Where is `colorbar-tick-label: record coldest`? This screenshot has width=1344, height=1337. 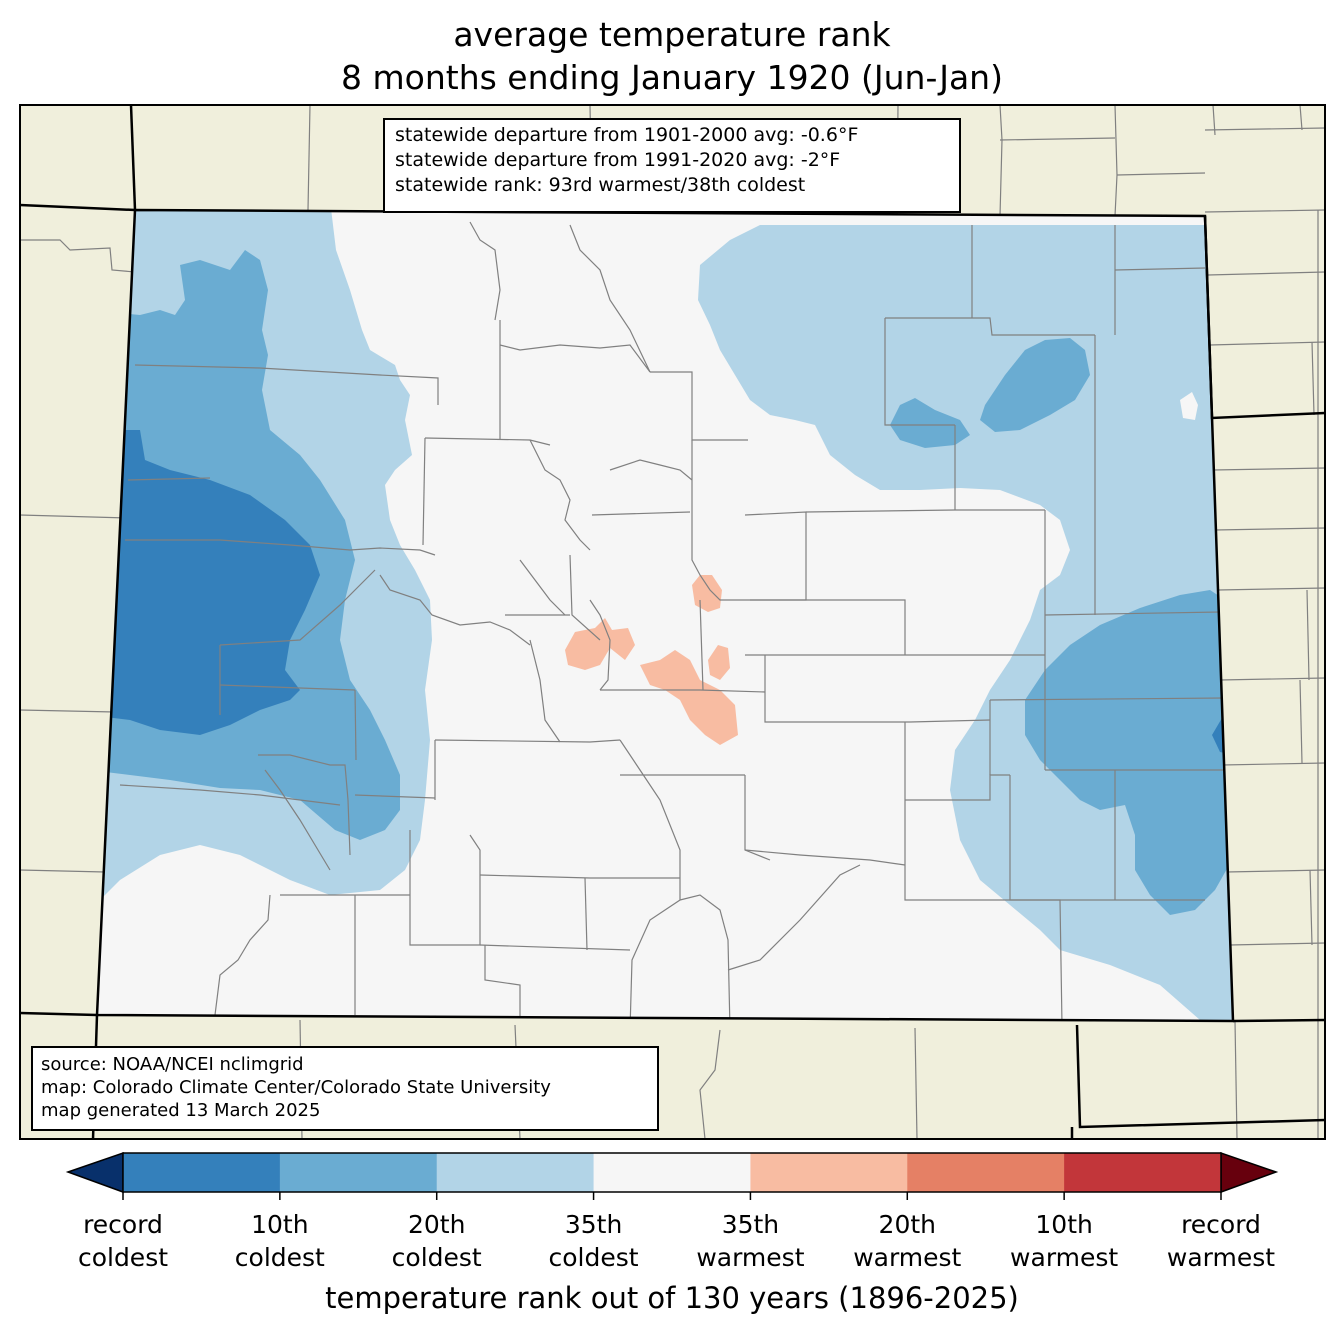
colorbar-tick-label: record coldest is located at coordinates (123, 1241).